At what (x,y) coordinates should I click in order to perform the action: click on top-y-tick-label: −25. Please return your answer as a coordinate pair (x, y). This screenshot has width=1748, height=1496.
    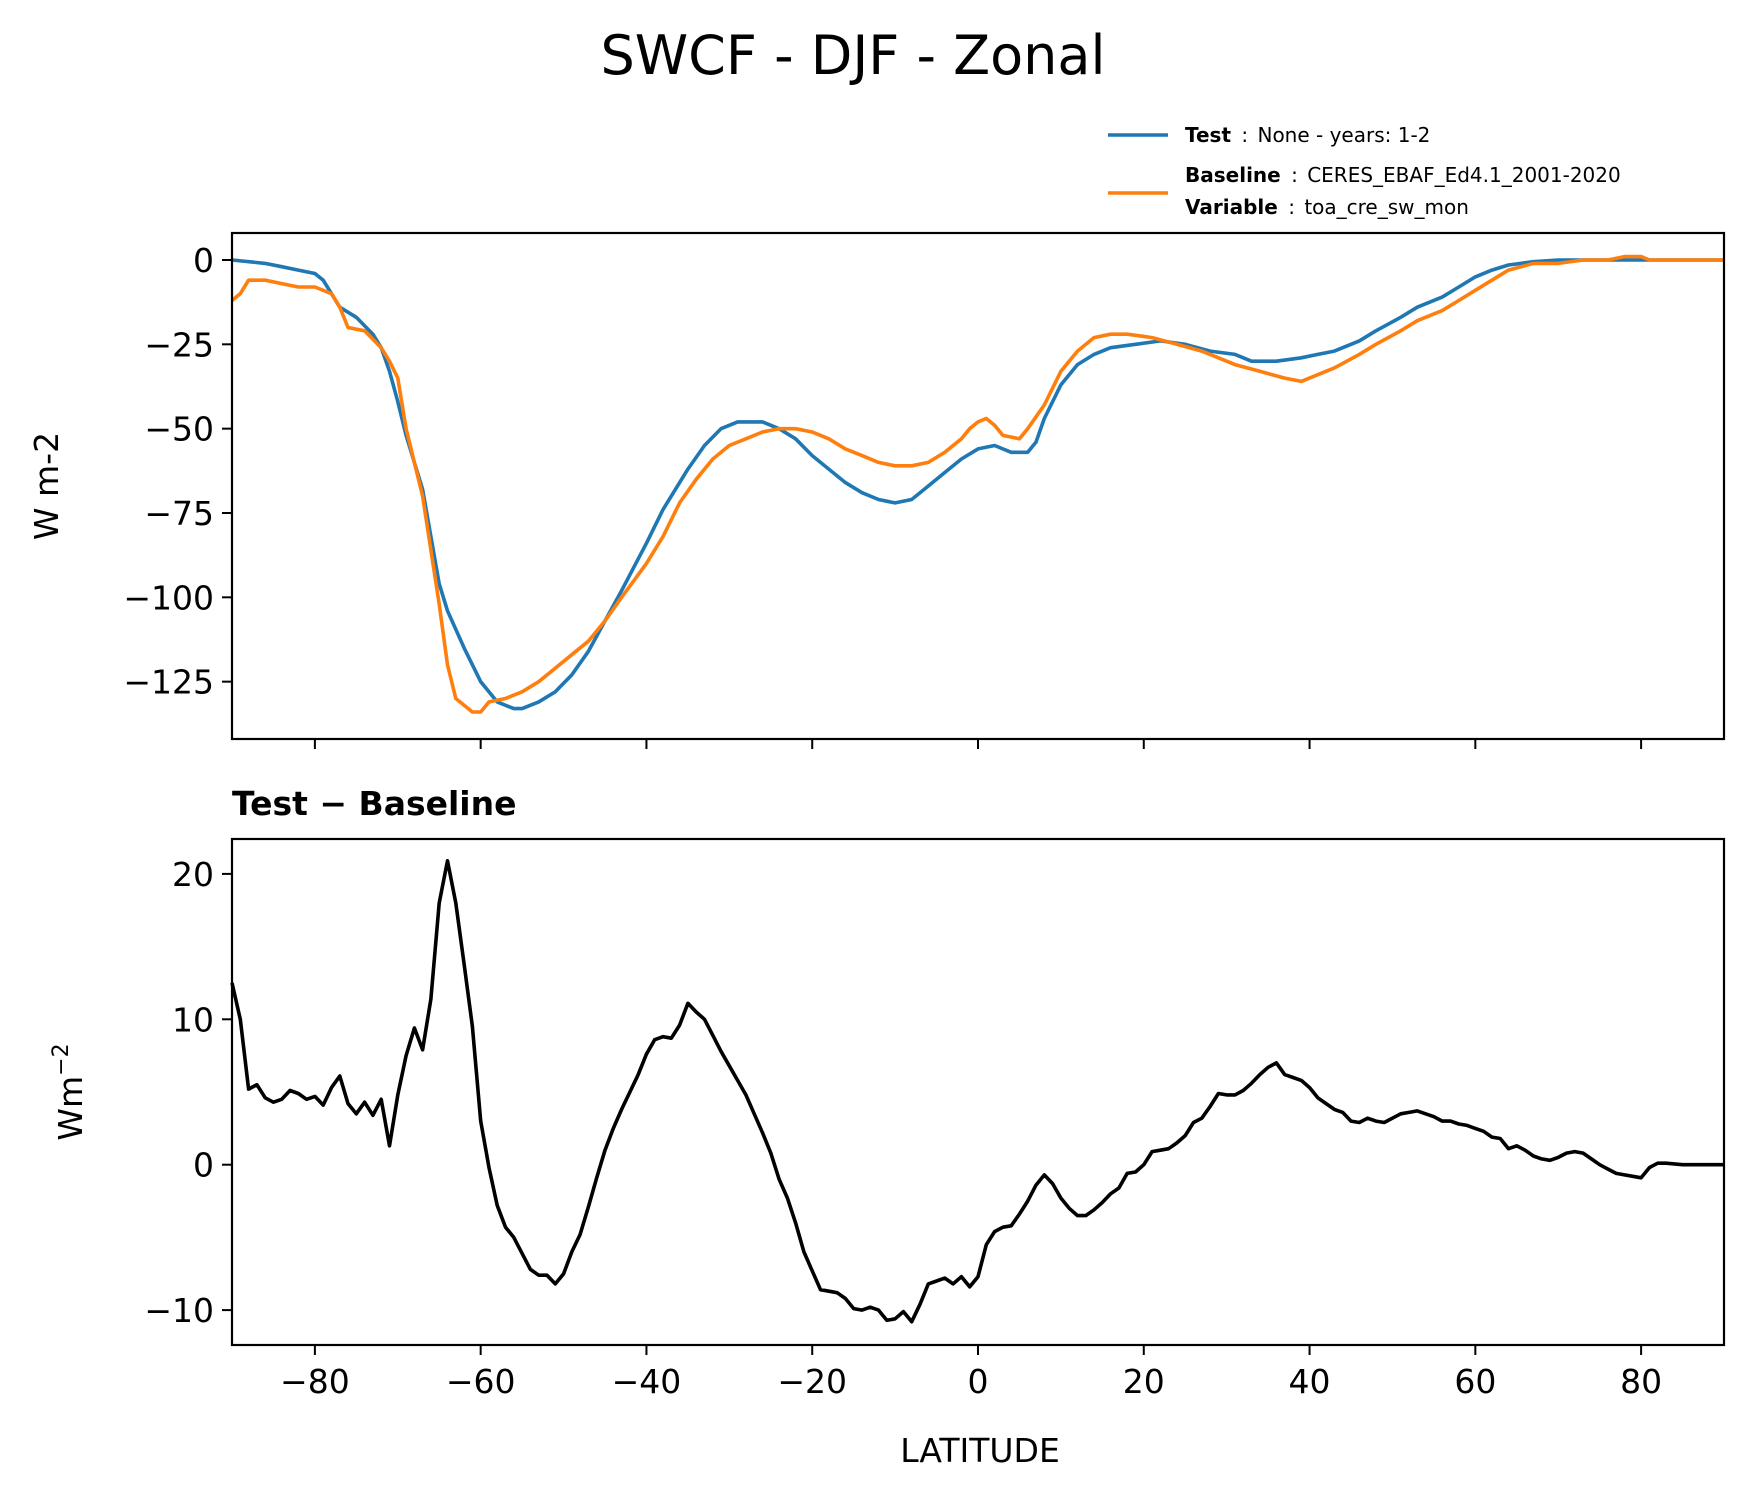
    Looking at the image, I should click on (179, 344).